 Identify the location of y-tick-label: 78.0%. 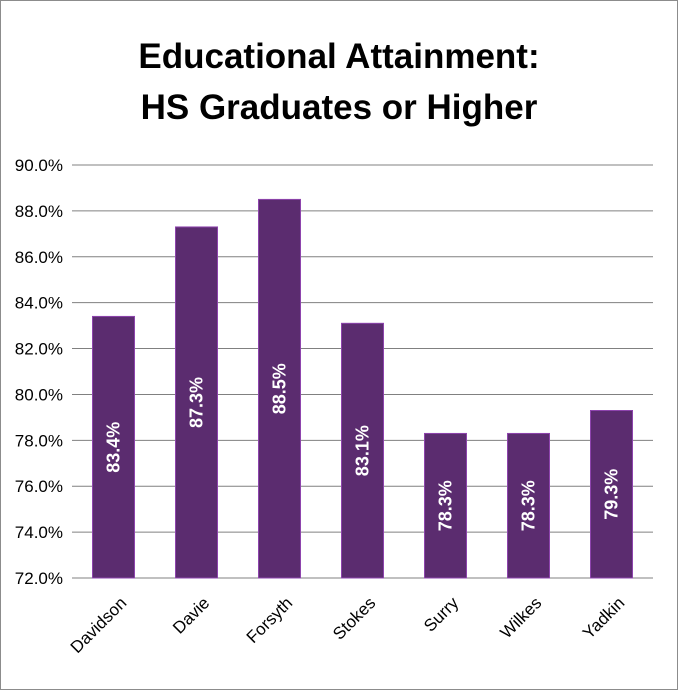
(39, 440).